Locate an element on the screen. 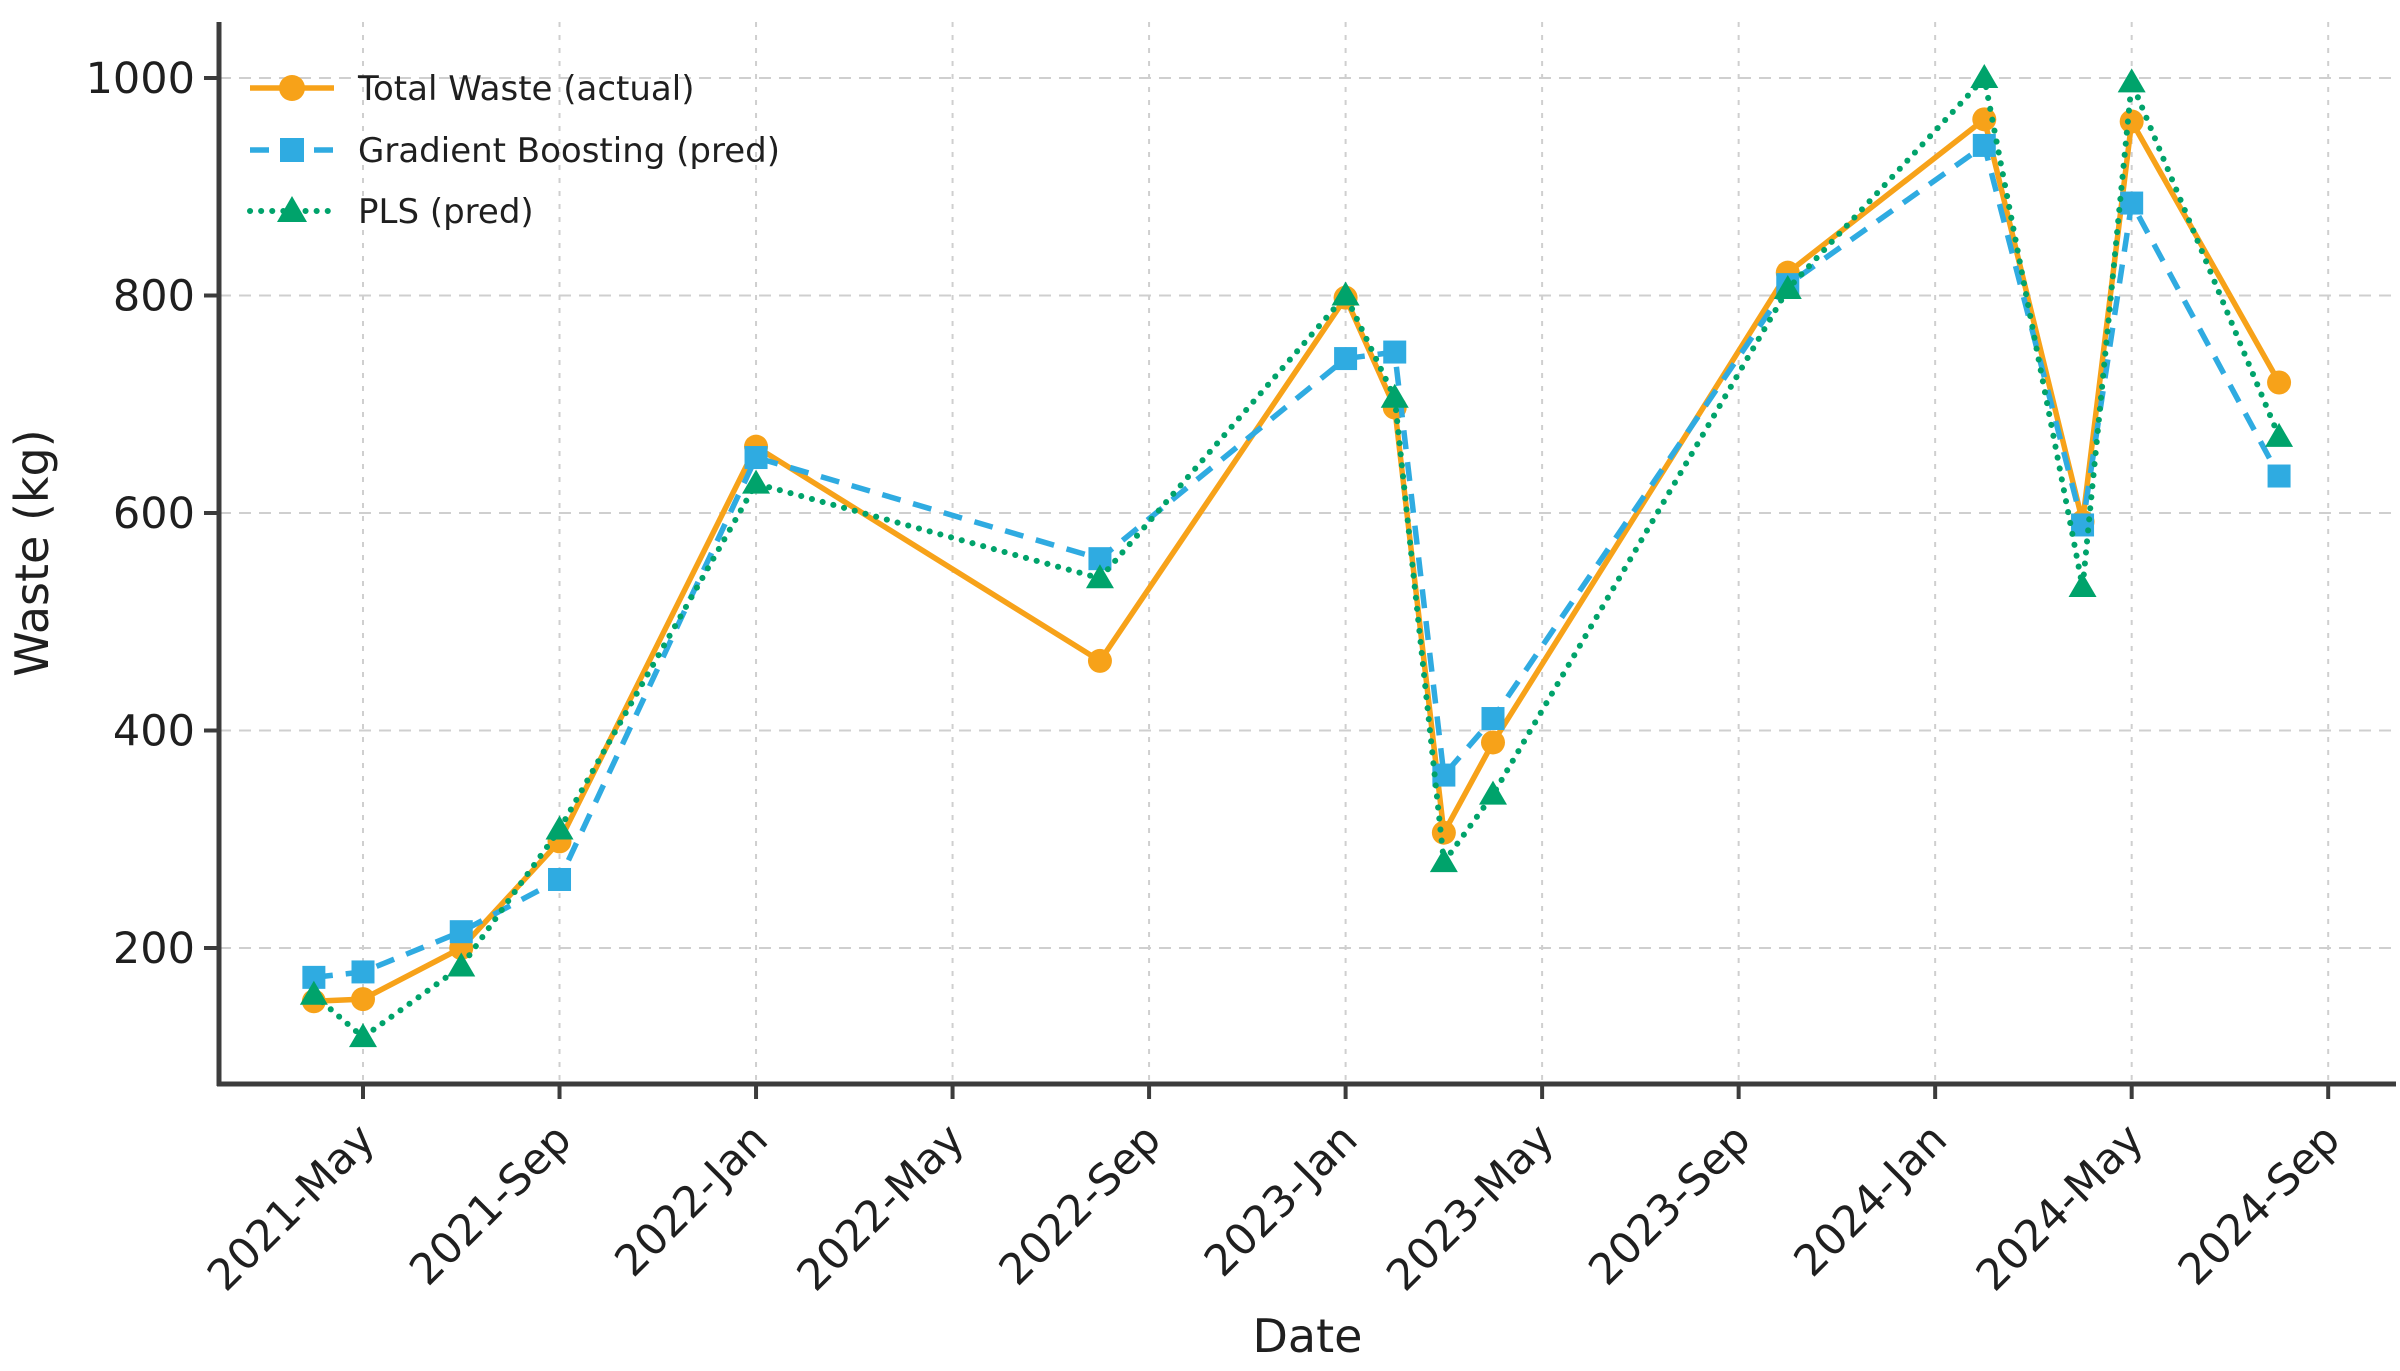 The image size is (2400, 1371). x-tick-label: 2024-Sep is located at coordinates (2259, 1204).